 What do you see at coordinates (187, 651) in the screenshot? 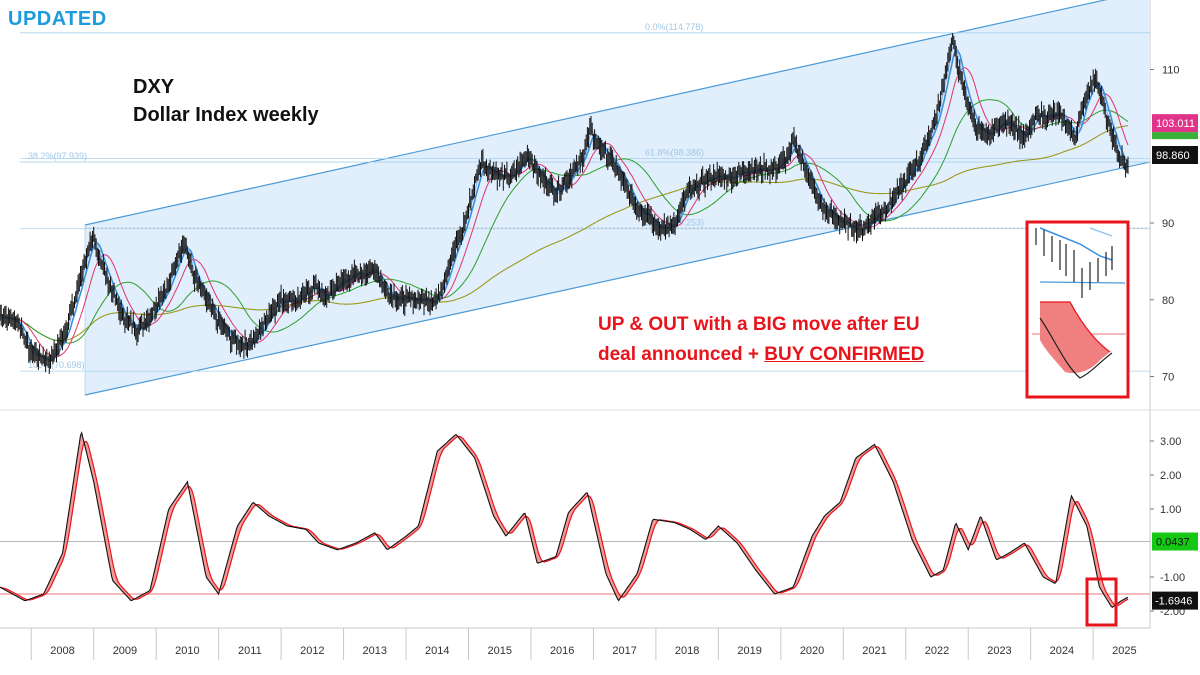
I see `x-tick-label: 2010` at bounding box center [187, 651].